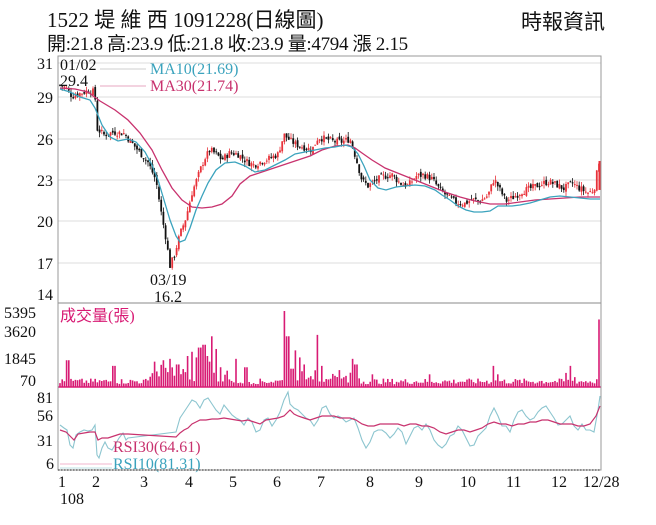 Image resolution: width=656 pixels, height=525 pixels. What do you see at coordinates (157, 447) in the screenshot?
I see `rsi30-legend: RSI30(64.61)` at bounding box center [157, 447].